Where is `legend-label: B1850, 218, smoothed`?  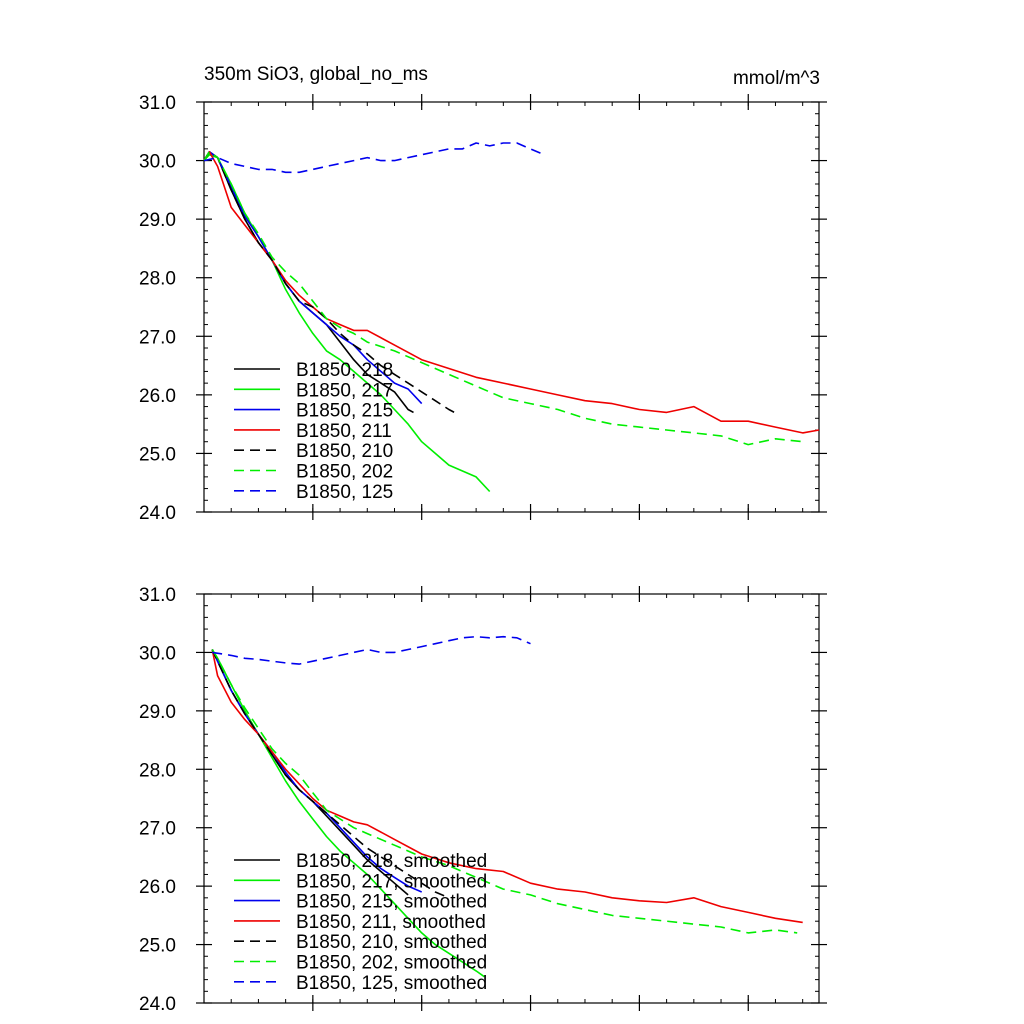
legend-label: B1850, 218, smoothed is located at coordinates (391, 861).